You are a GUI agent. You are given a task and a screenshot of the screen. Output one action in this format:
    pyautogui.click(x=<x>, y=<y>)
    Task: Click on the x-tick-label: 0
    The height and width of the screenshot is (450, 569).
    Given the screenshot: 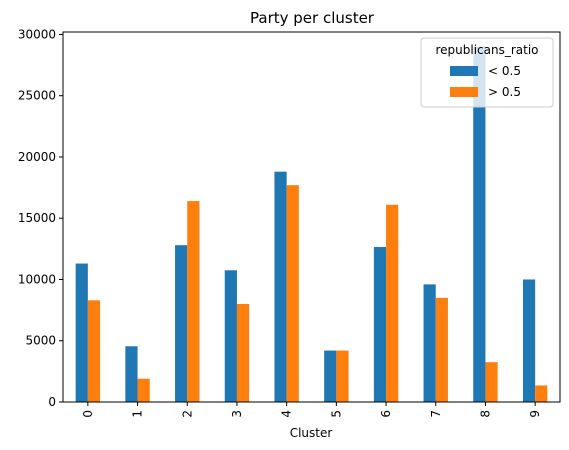 What is the action you would take?
    pyautogui.click(x=88, y=414)
    